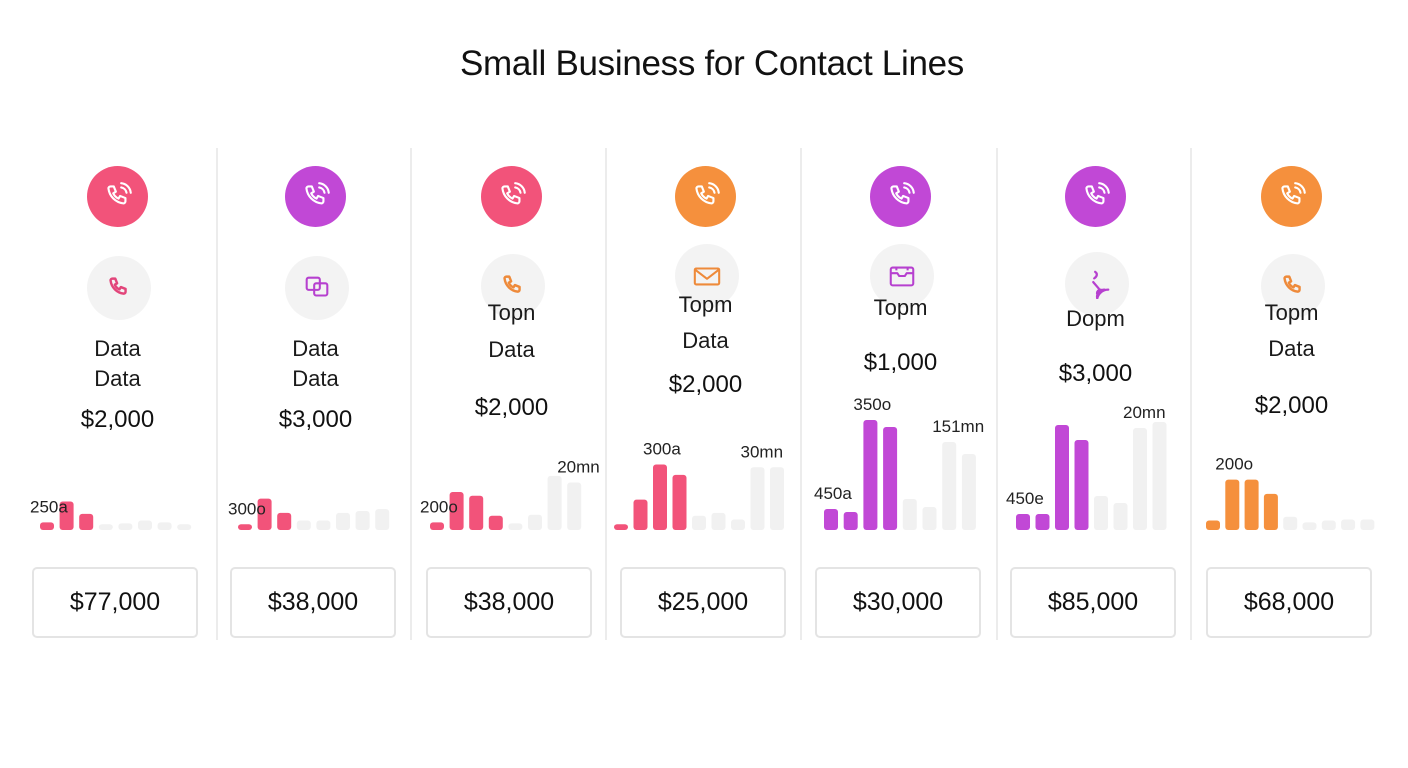  I want to click on panel-2: Data Data $3,000 300o $38,000, so click(315, 394).